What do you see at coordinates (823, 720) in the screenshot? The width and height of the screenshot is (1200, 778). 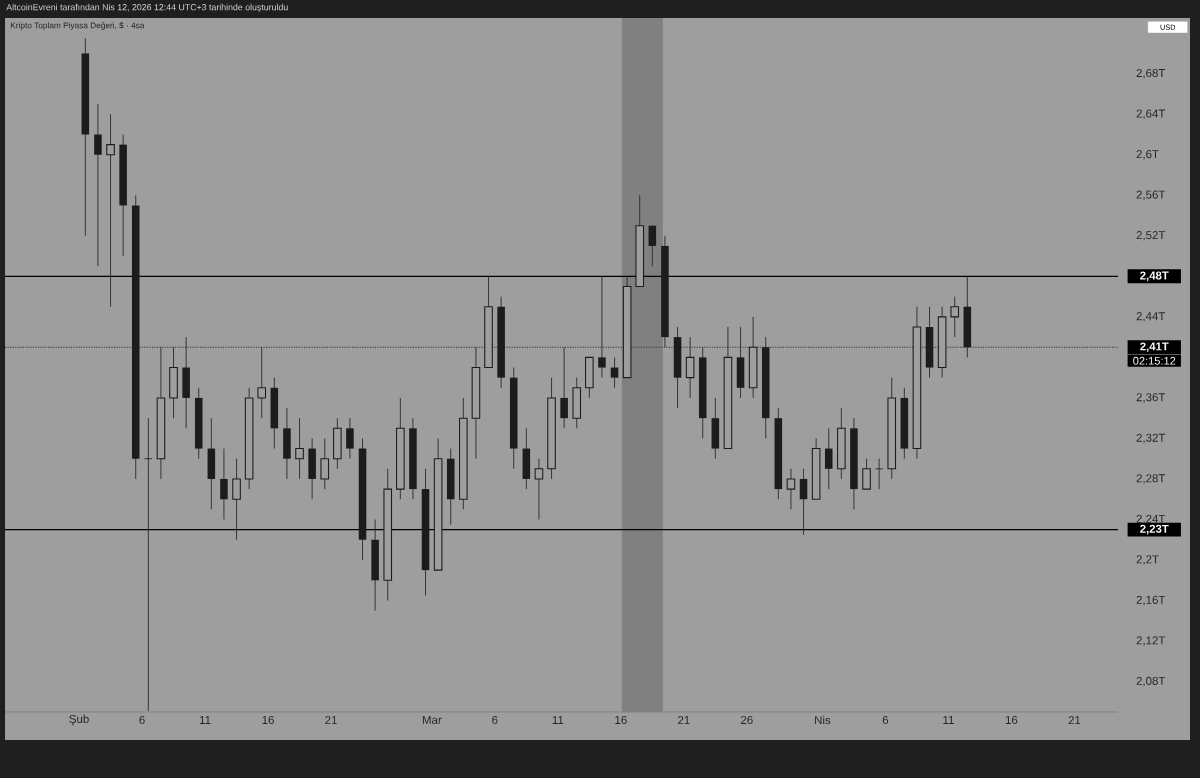 I see `x-tick-label: Nis` at bounding box center [823, 720].